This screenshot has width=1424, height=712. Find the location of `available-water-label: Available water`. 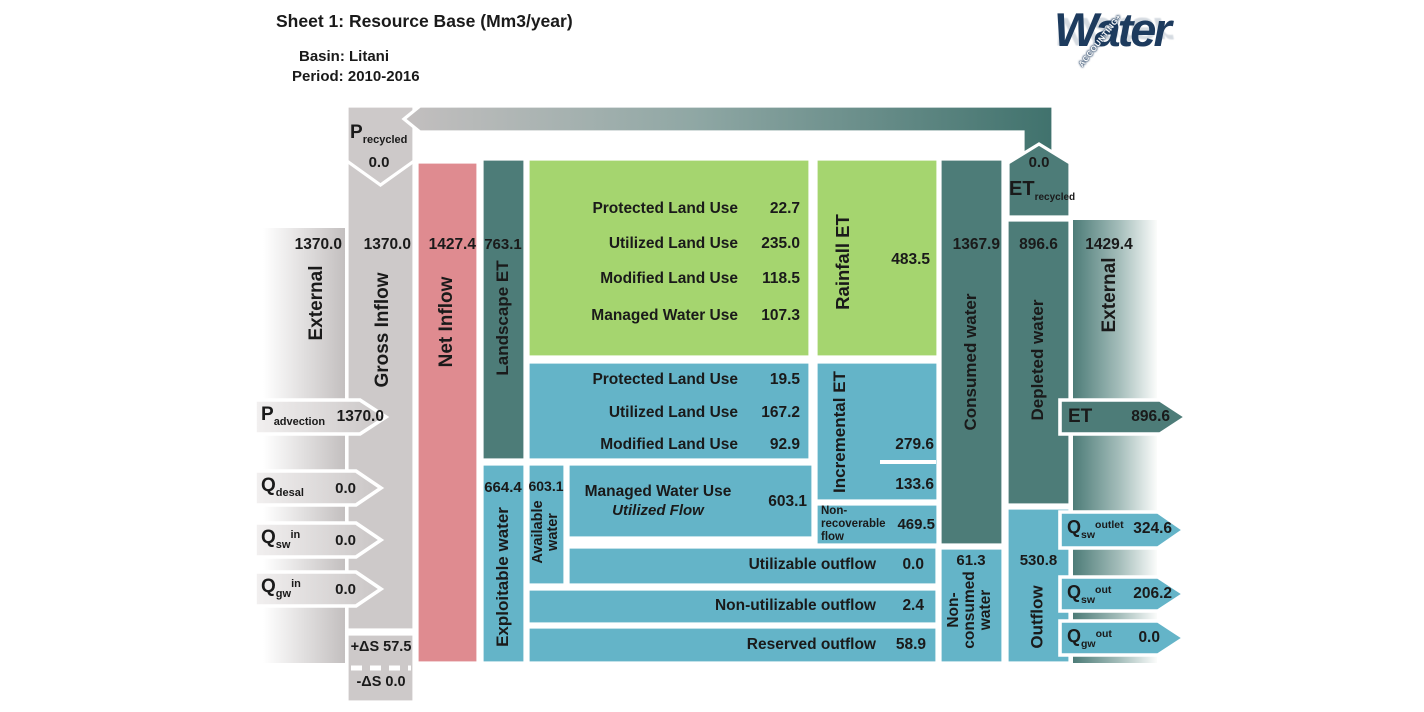

available-water-label: Available water is located at coordinates (545, 532).